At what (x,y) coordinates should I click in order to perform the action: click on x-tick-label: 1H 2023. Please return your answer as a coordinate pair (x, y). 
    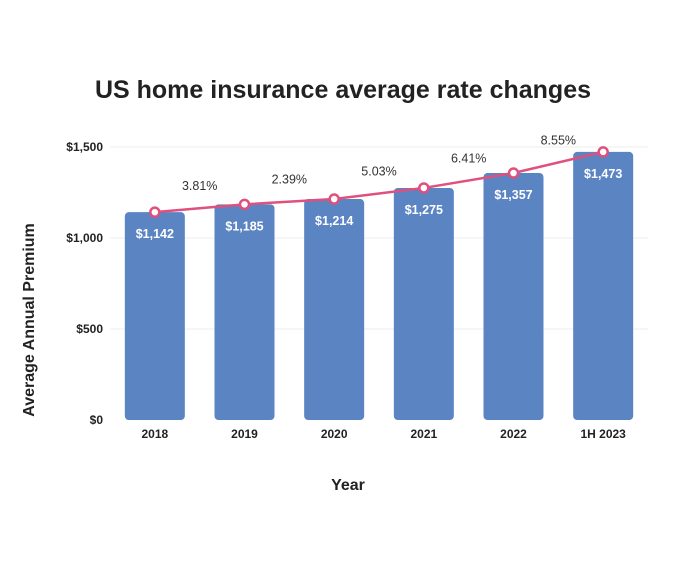
    Looking at the image, I should click on (603, 434).